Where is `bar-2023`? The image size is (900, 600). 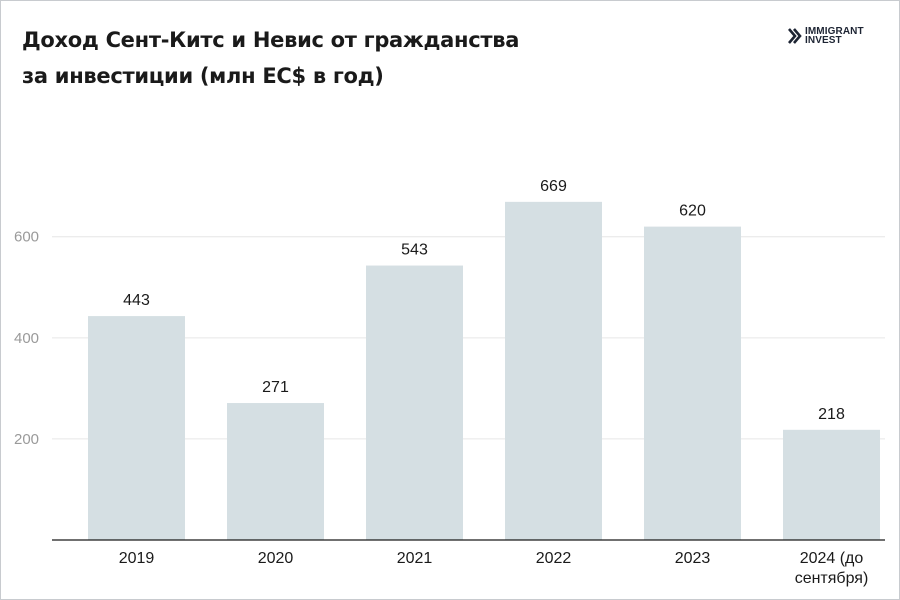 bar-2023 is located at coordinates (692, 383).